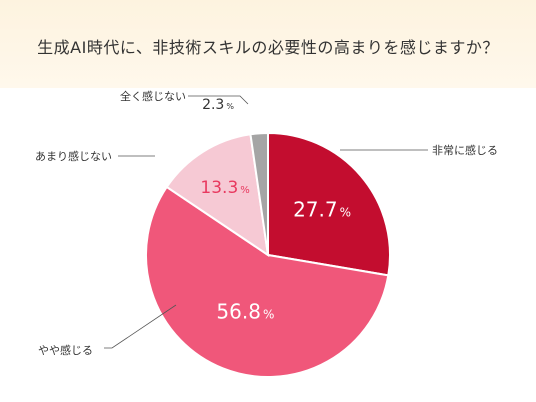 This screenshot has height=402, width=536. What do you see at coordinates (268, 47) in the screenshot?
I see `chart-title: 生成AI時代に、非技術スキルの必要性の高まりを感じますか？` at bounding box center [268, 47].